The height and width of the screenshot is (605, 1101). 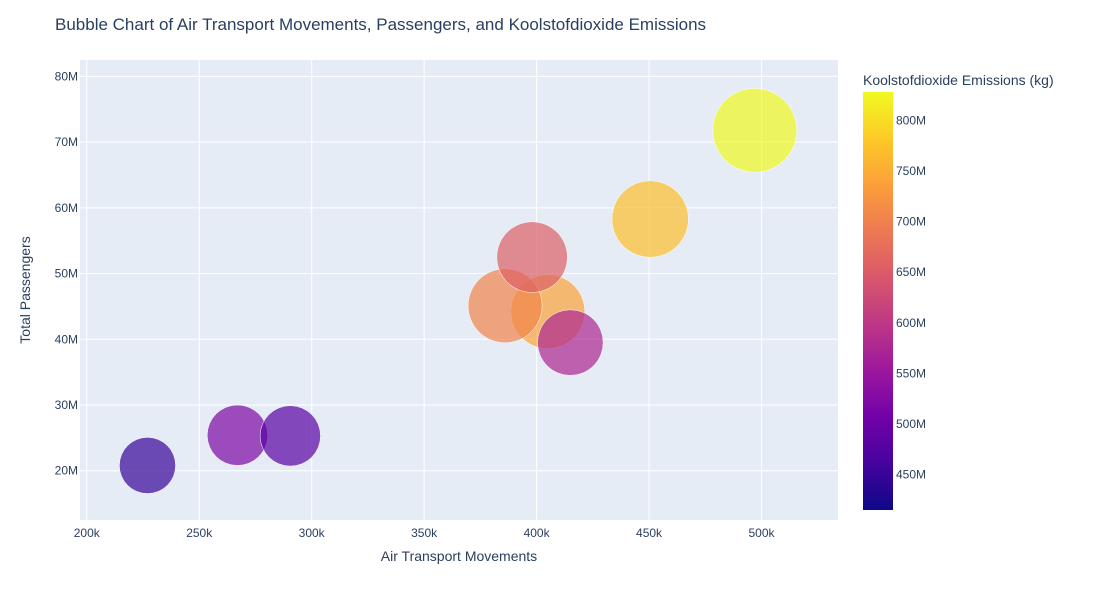 What do you see at coordinates (66, 339) in the screenshot?
I see `y-tick-label: 40M` at bounding box center [66, 339].